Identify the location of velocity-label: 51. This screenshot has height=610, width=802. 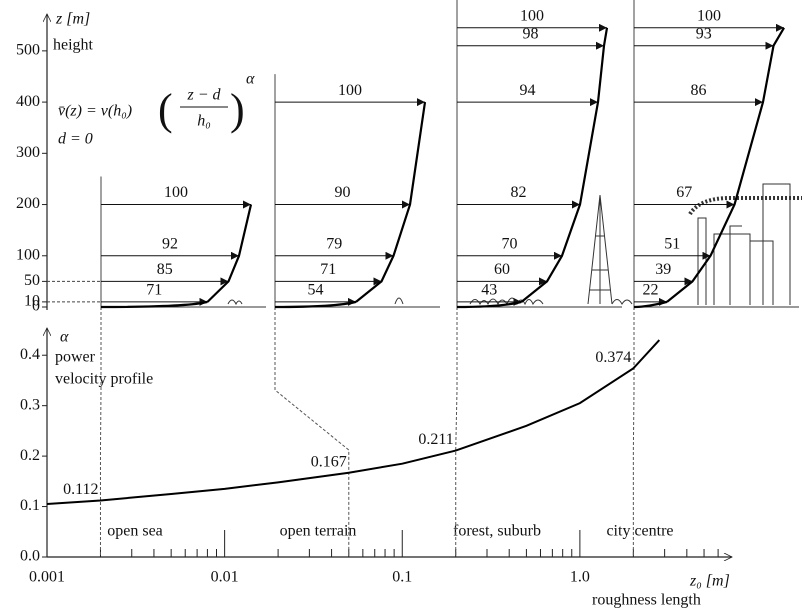
(672, 243).